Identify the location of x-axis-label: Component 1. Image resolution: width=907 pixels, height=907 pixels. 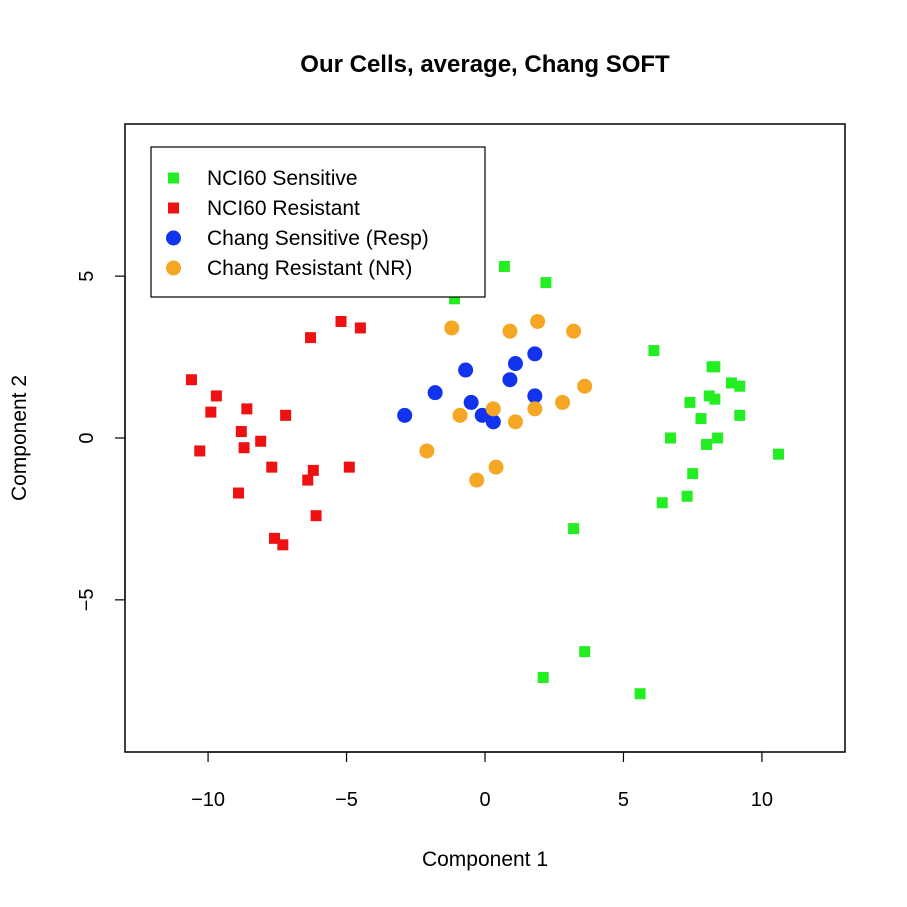
(485, 859).